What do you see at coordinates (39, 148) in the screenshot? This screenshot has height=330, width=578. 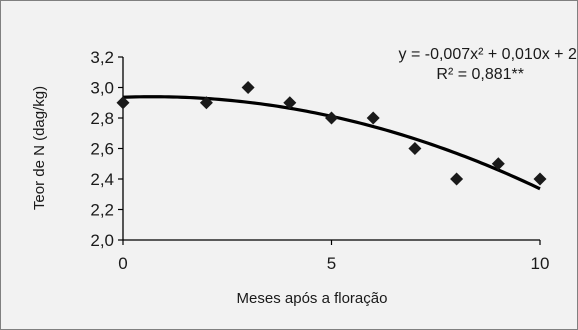 I see `y-axis-label: Teor de N (dag/kg)` at bounding box center [39, 148].